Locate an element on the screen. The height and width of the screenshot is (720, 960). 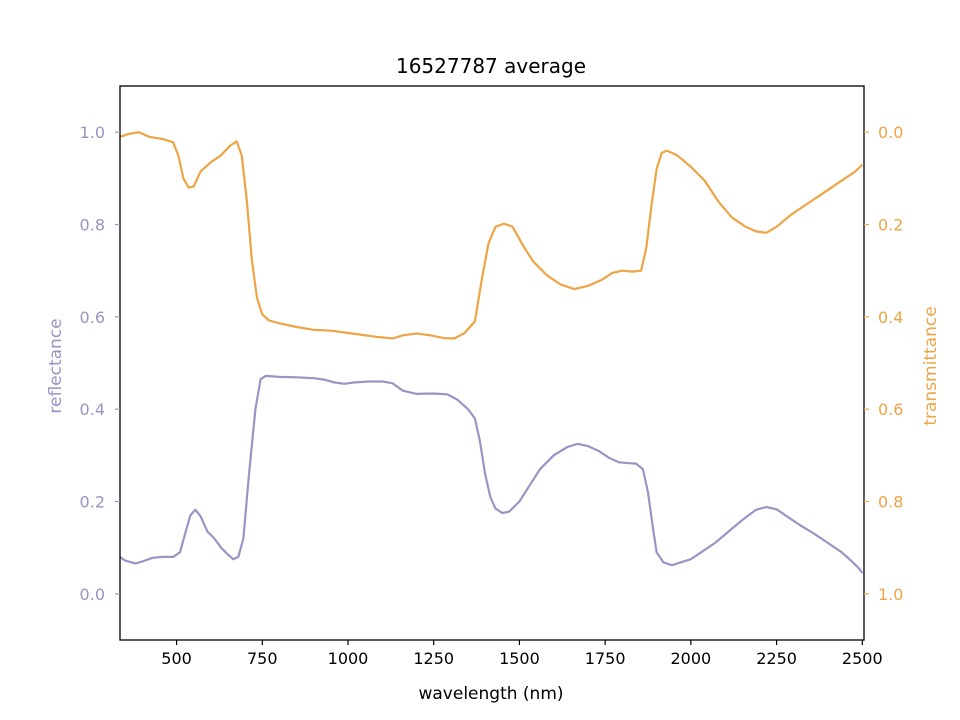
y-tick-label-right: 0.6 is located at coordinates (890, 409).